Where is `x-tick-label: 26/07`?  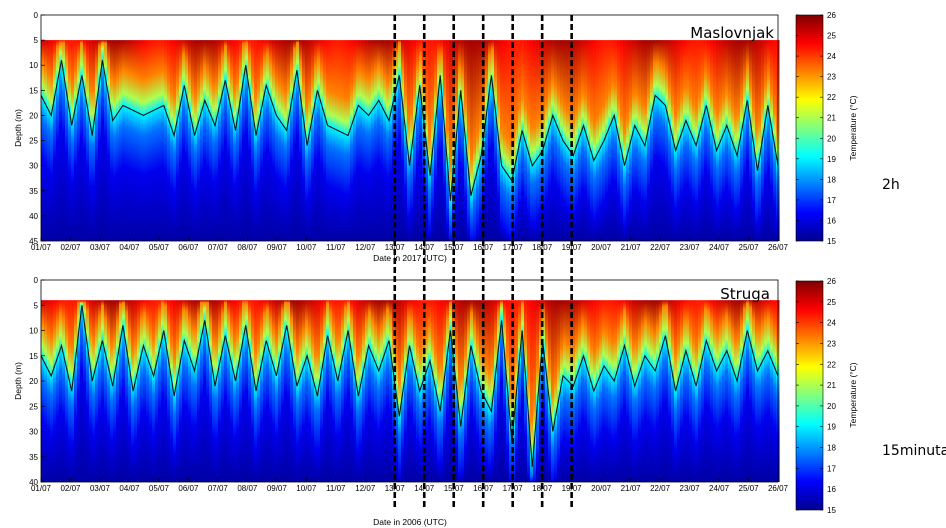 x-tick-label: 26/07 is located at coordinates (778, 488).